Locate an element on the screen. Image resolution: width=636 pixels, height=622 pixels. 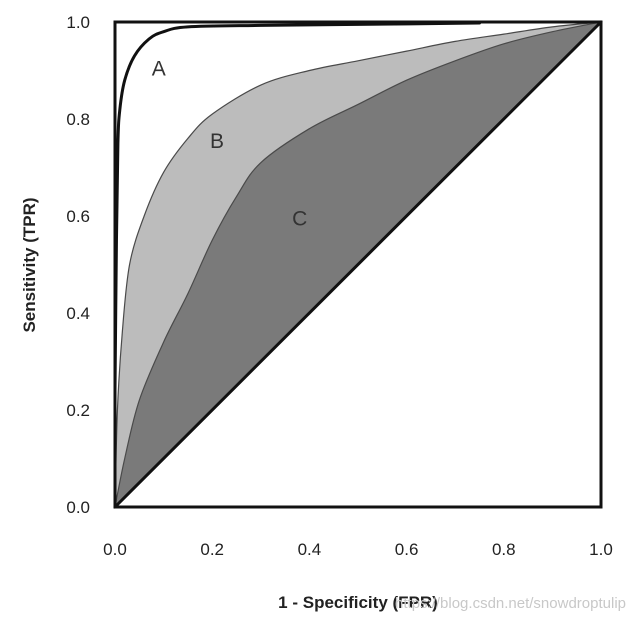
curve-label-b: B is located at coordinates (217, 141).